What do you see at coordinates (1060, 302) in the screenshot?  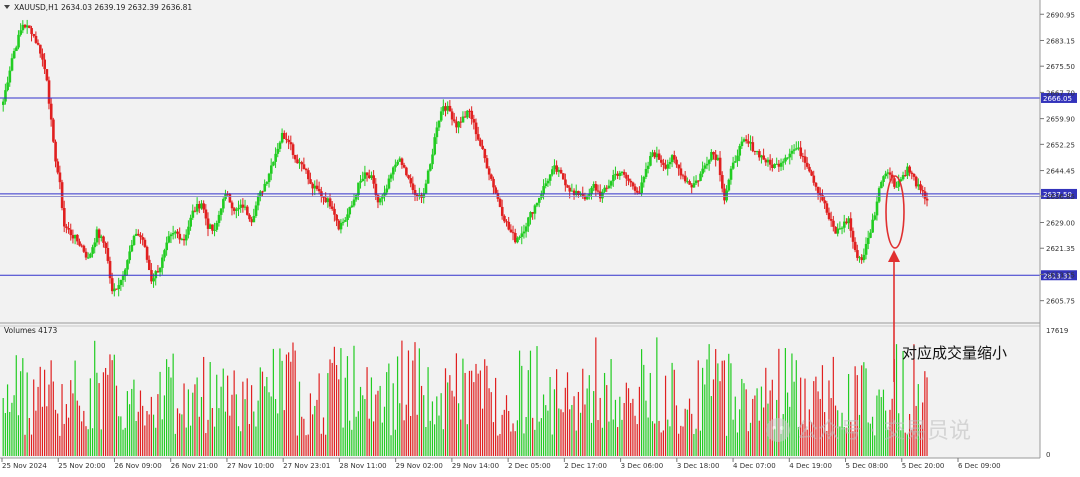 I see `y-tick-label: 2605.75` at bounding box center [1060, 302].